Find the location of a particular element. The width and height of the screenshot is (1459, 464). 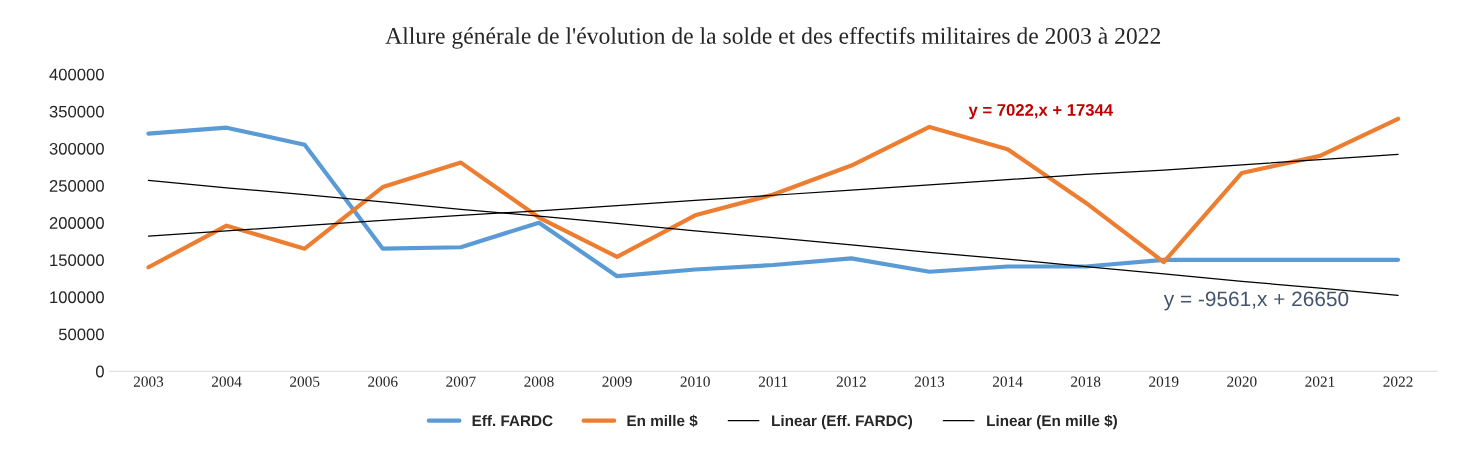

x-tick-label: 2005 is located at coordinates (305, 381).